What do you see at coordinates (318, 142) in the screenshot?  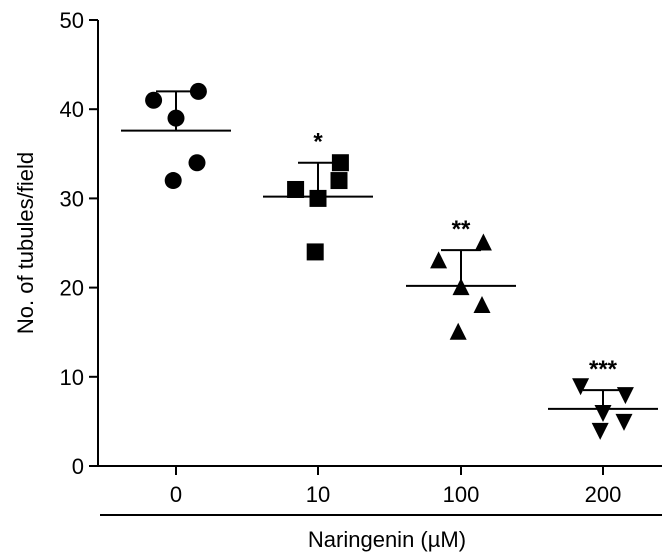 I see `significance-label: *` at bounding box center [318, 142].